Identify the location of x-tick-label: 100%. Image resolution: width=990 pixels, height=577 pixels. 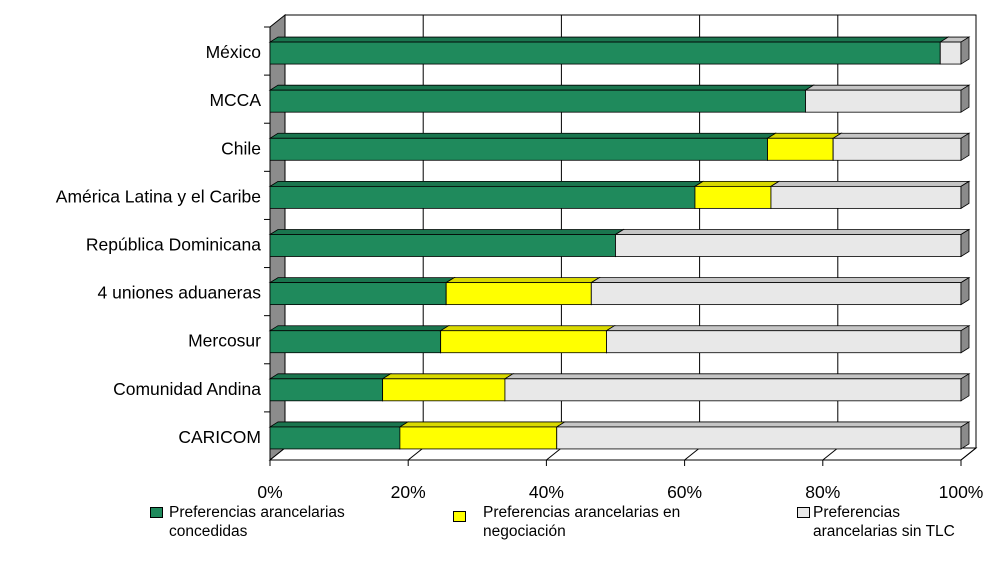
(961, 492).